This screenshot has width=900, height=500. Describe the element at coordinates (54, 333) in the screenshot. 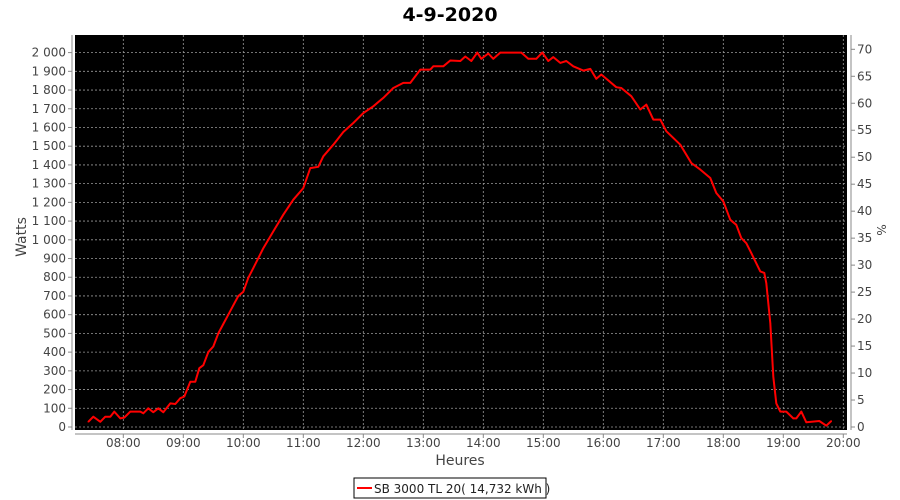

I see `y-tick-label: 500` at that location.